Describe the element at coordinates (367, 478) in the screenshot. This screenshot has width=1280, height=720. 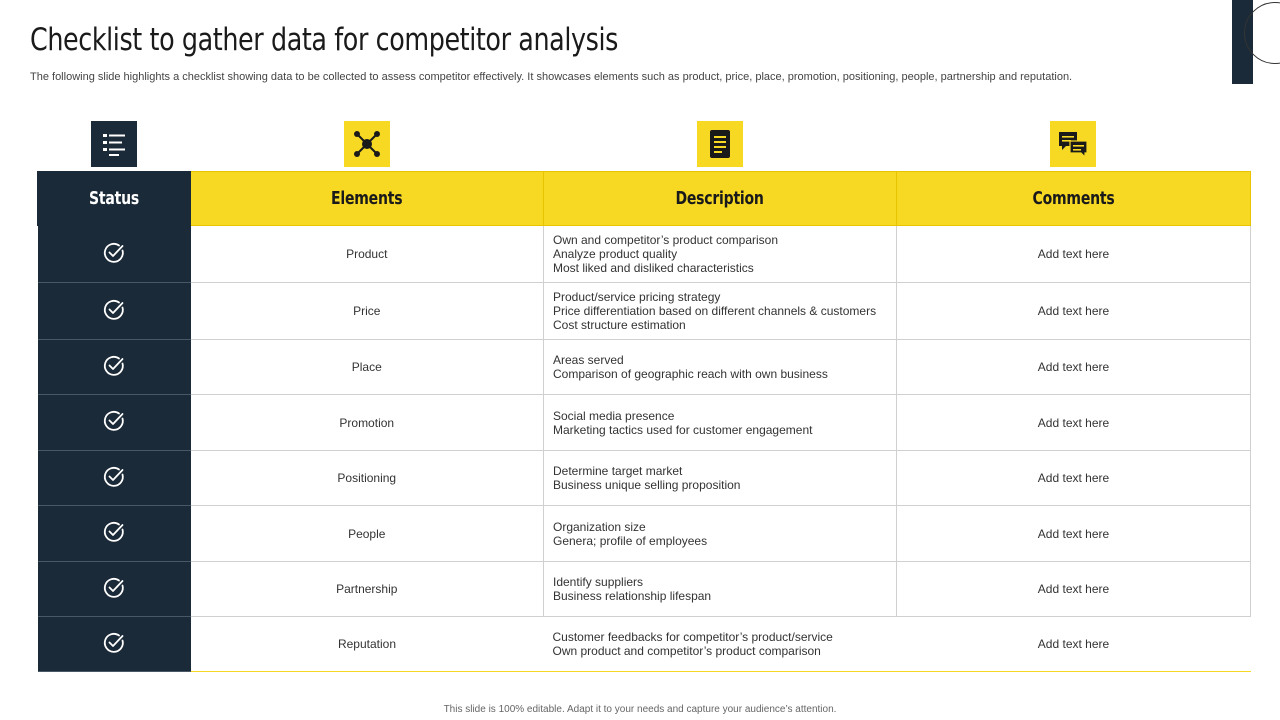
I see `element-cell: Positioning` at that location.